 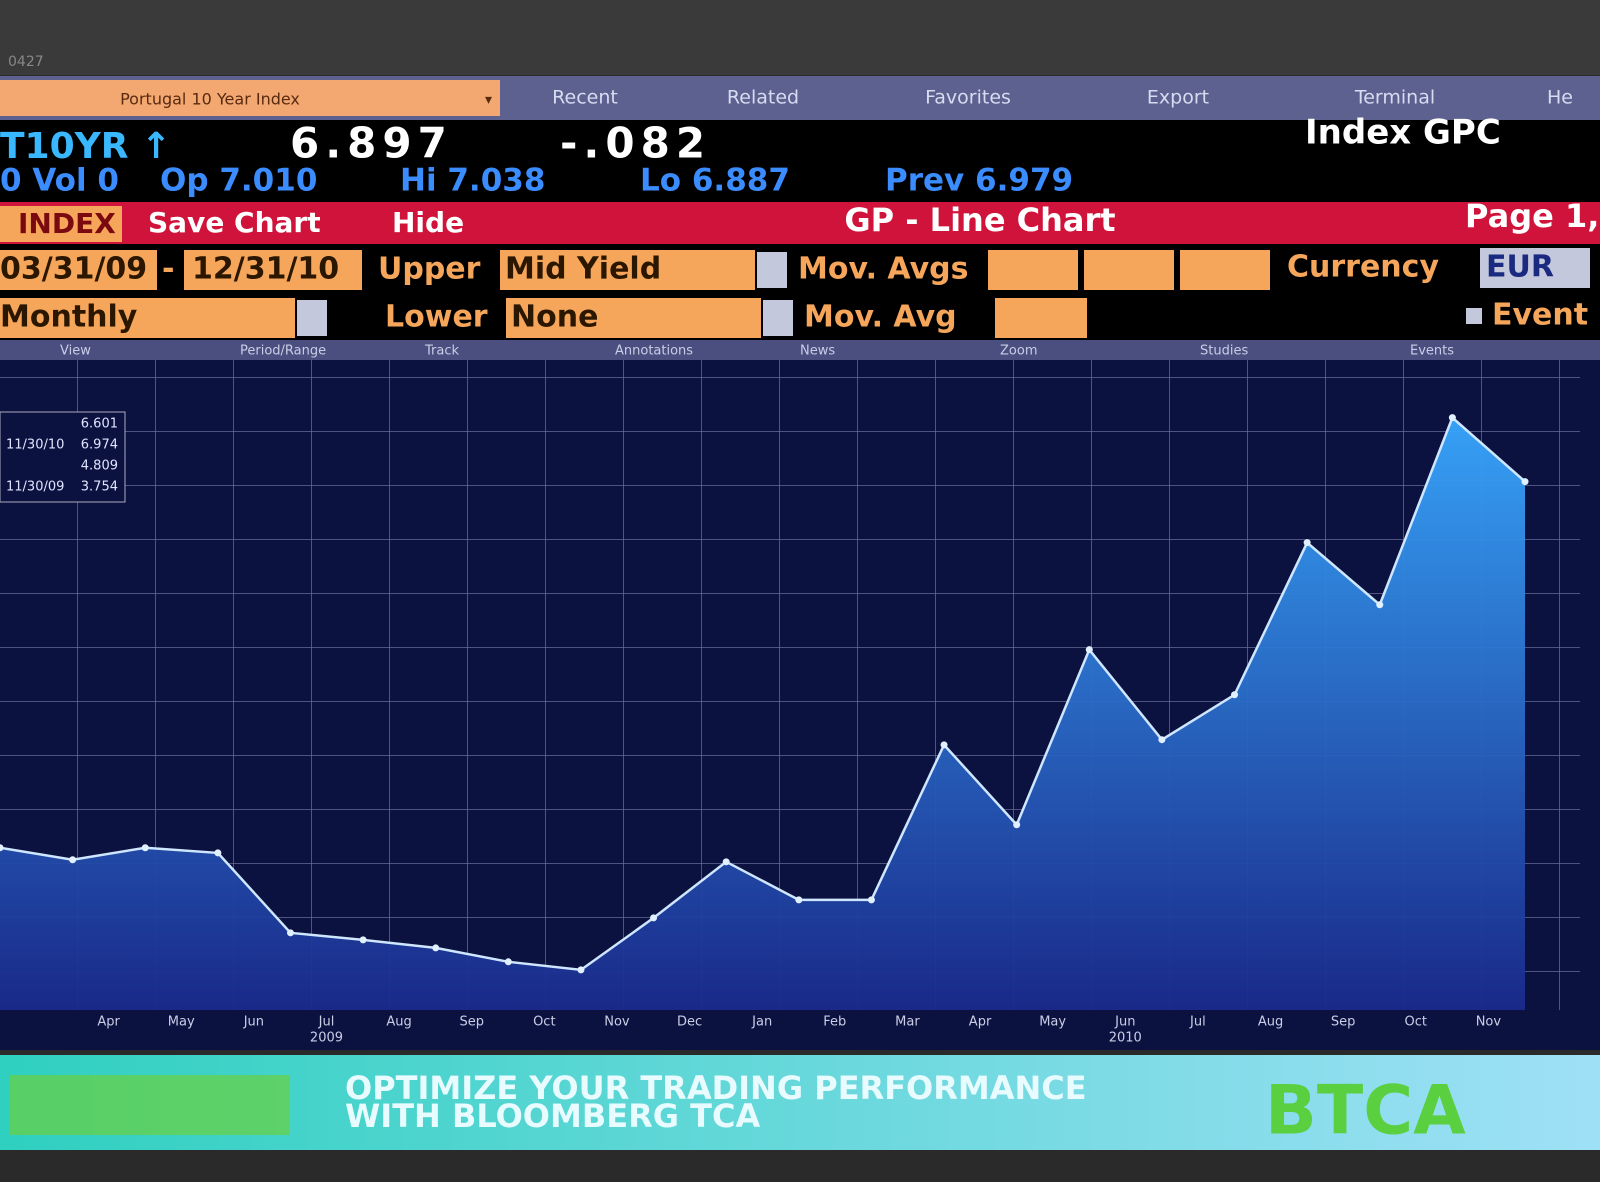 I want to click on x-tick-label: Jan, so click(x=761, y=1022).